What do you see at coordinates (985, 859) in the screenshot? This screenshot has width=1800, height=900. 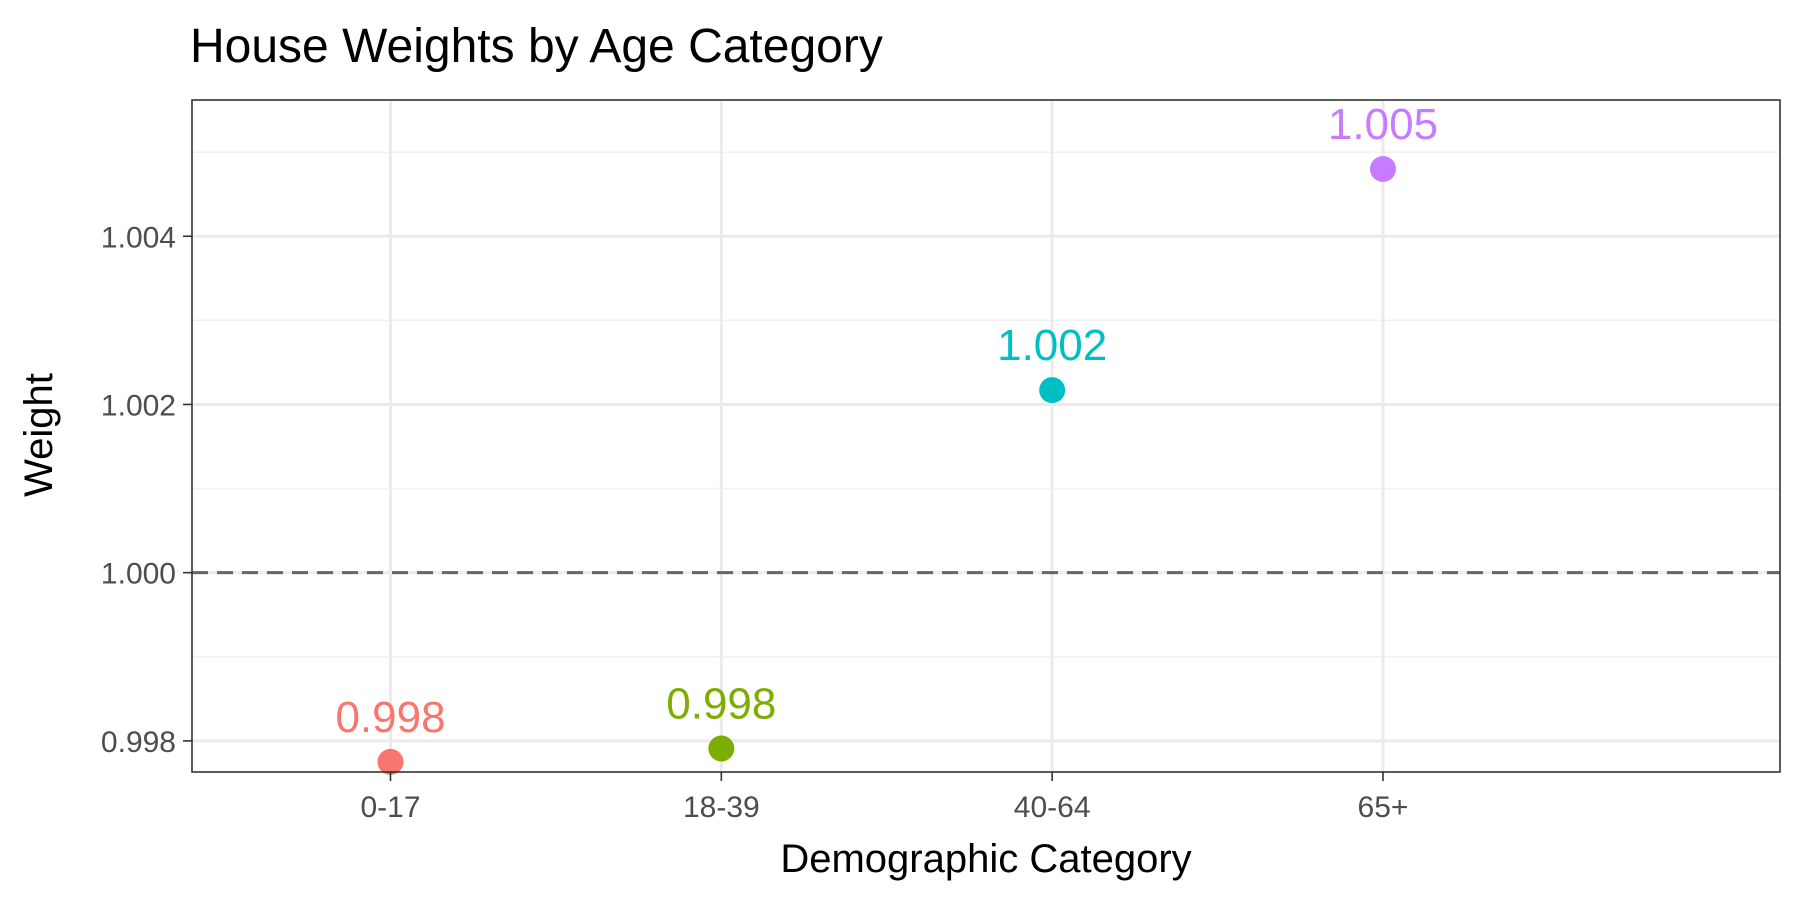 I see `x-axis-title: Demographic Category` at bounding box center [985, 859].